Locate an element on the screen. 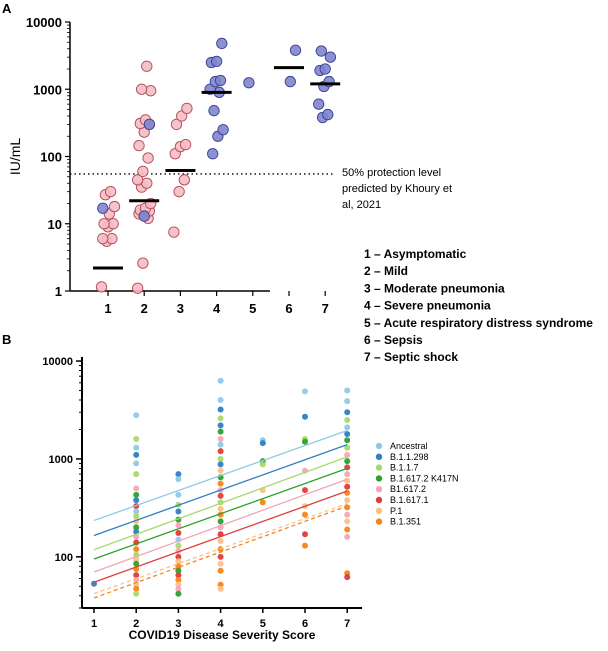 The height and width of the screenshot is (651, 608). x-tick-label: 4 is located at coordinates (221, 624).